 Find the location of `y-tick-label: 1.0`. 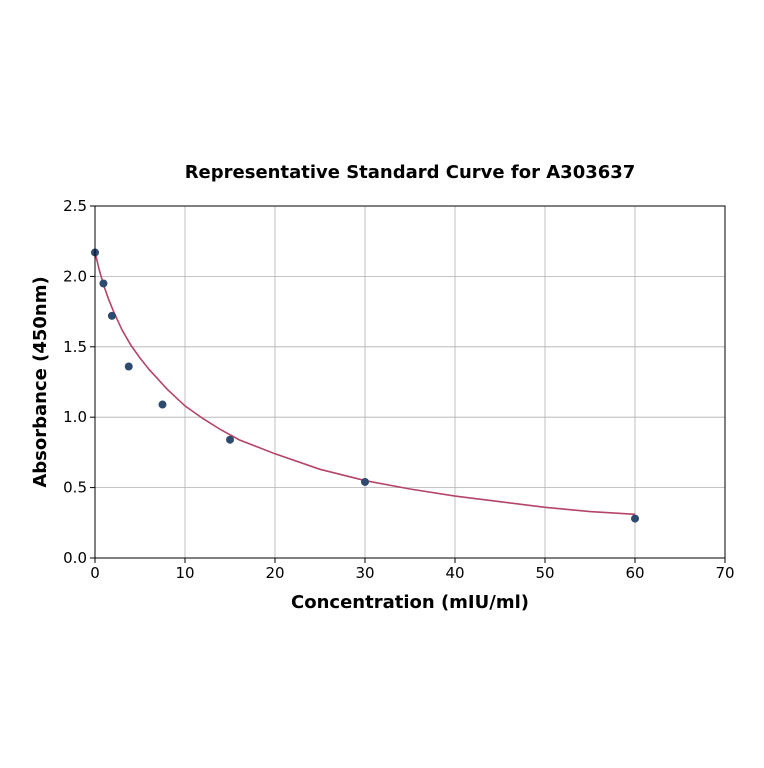

y-tick-label: 1.0 is located at coordinates (75, 417).